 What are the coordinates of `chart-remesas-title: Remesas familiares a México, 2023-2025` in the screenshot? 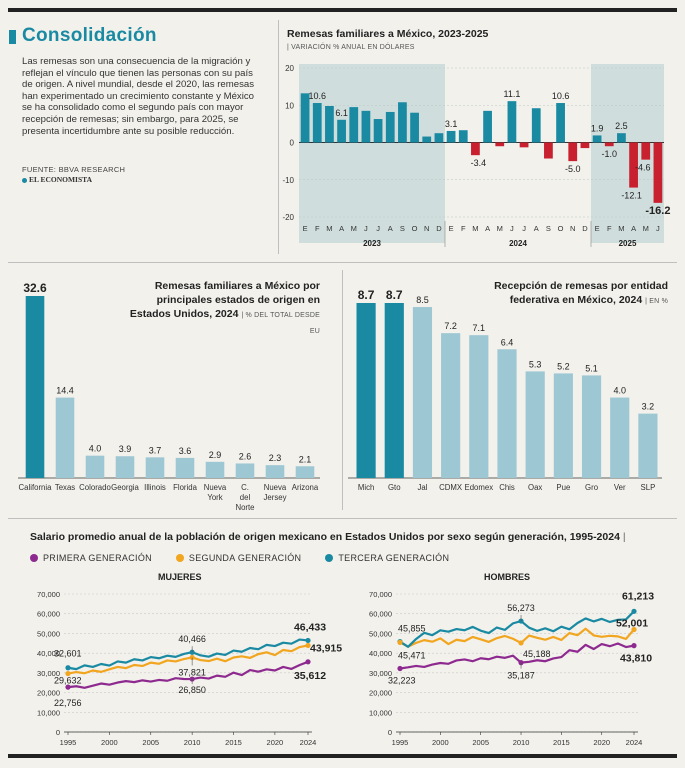 It's located at (388, 34).